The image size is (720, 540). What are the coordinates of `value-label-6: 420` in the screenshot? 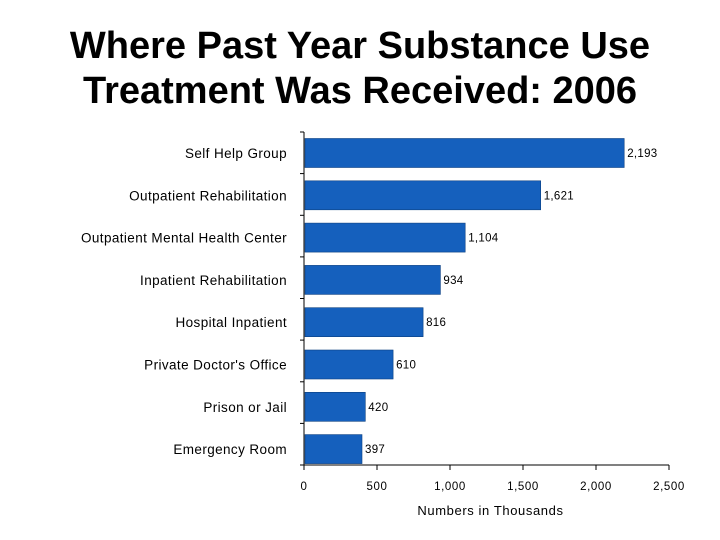 It's located at (378, 408).